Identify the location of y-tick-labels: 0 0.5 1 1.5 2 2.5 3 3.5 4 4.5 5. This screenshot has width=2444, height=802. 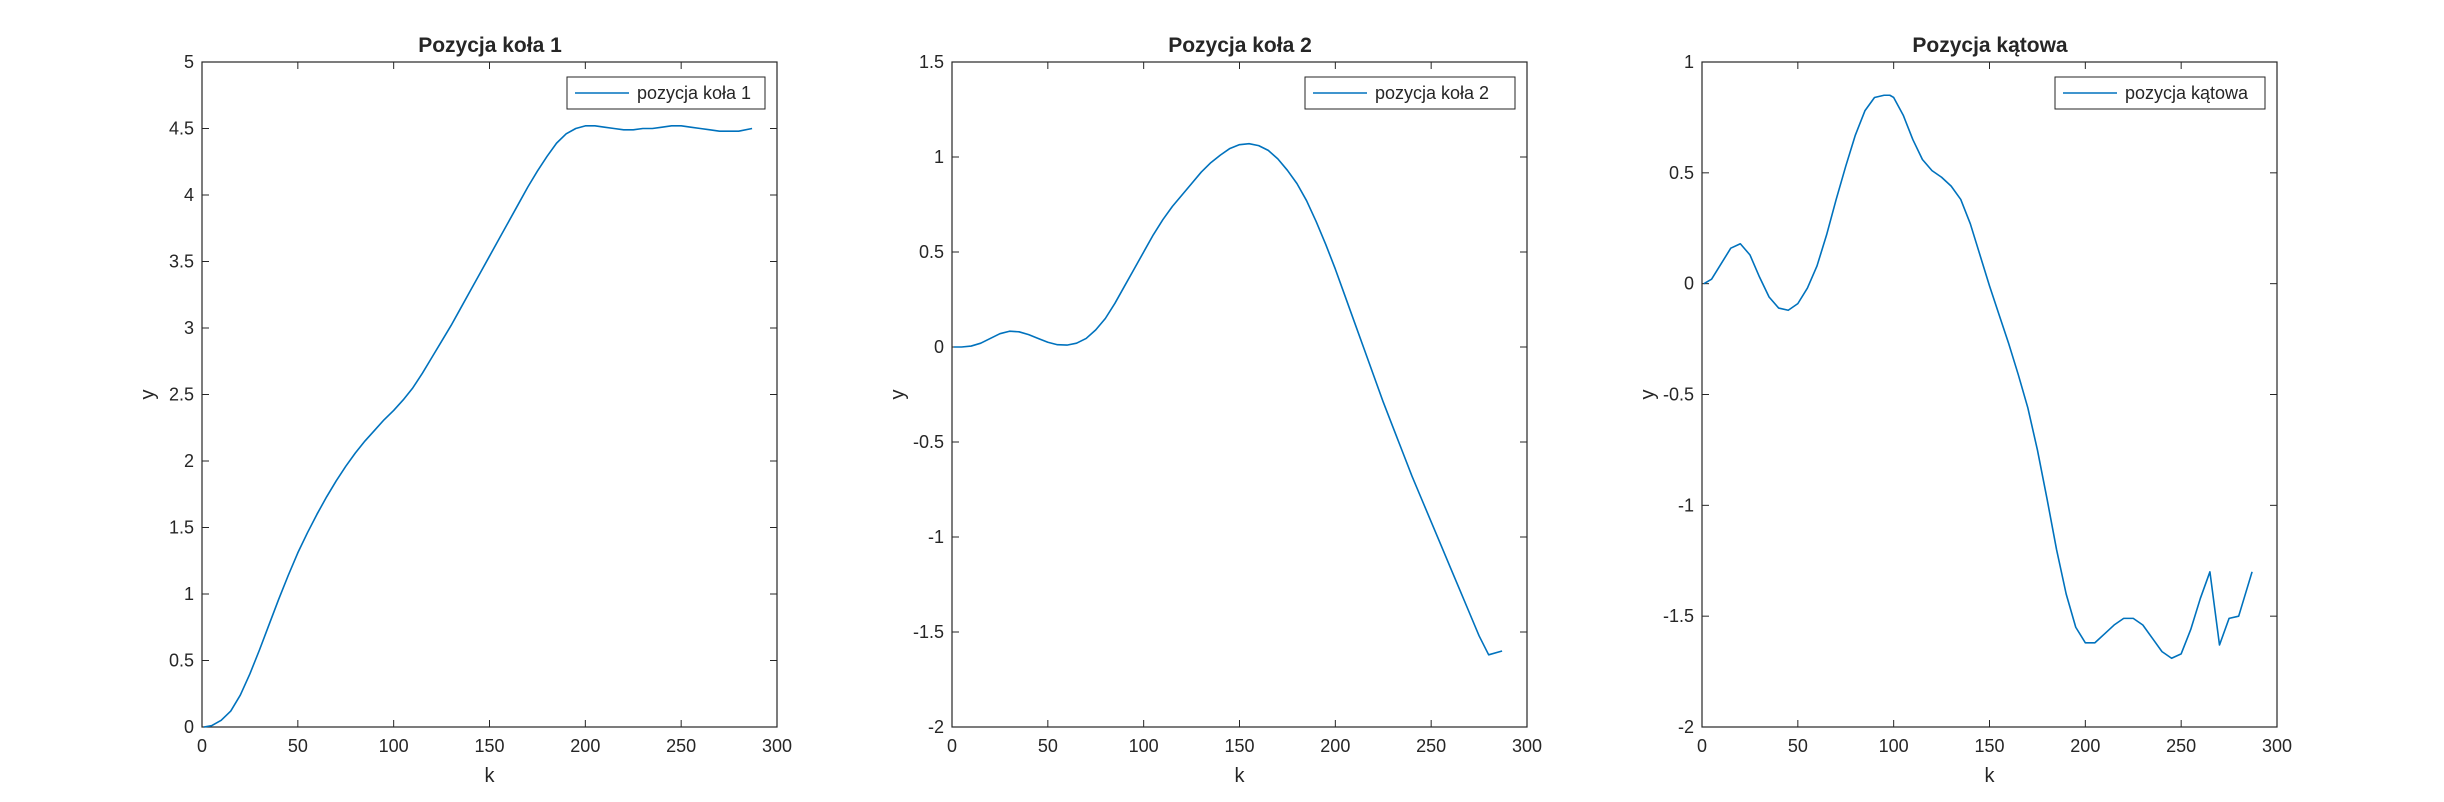
(181, 394).